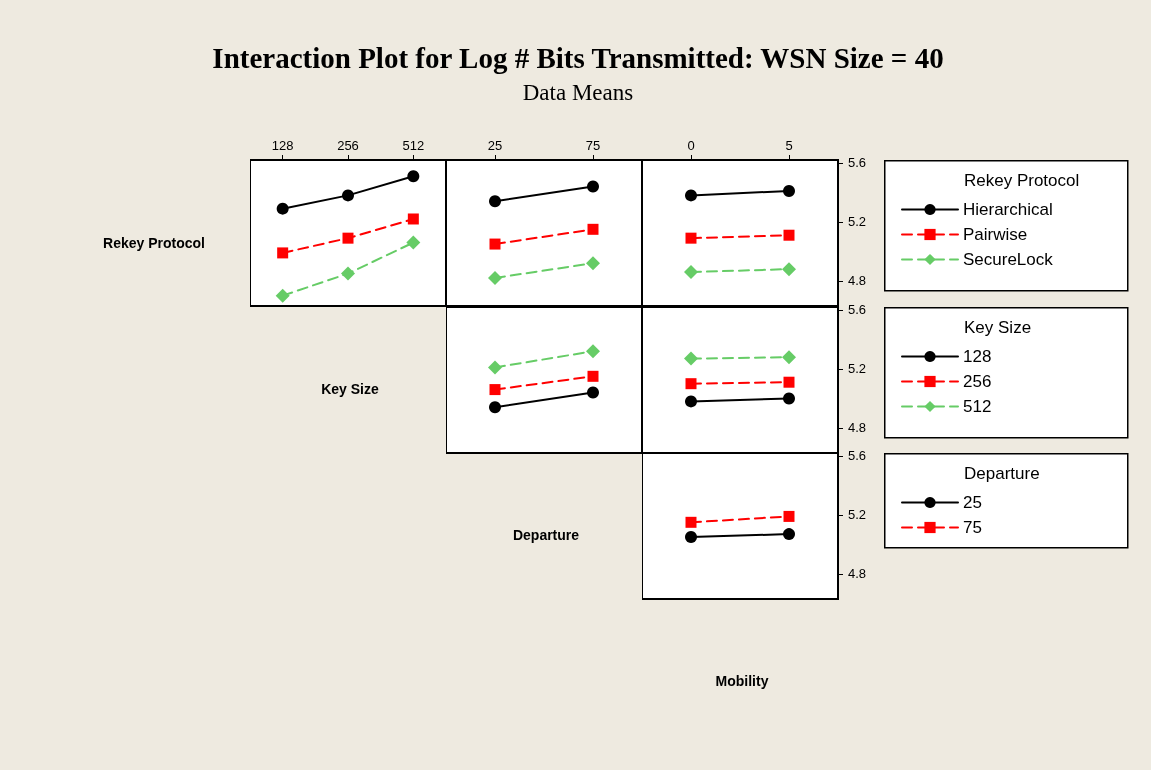 The image size is (1151, 770). I want to click on legend-label: SecureLock, so click(1008, 259).